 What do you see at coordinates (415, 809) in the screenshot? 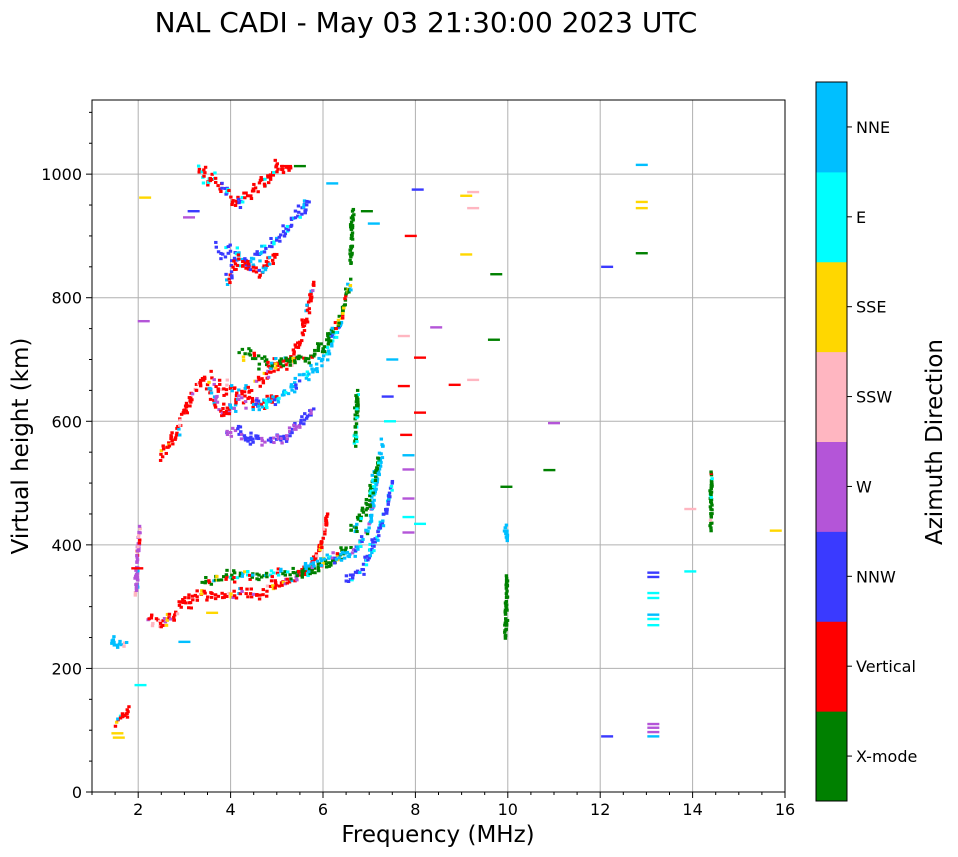
I see `x-tick-label: 8` at bounding box center [415, 809].